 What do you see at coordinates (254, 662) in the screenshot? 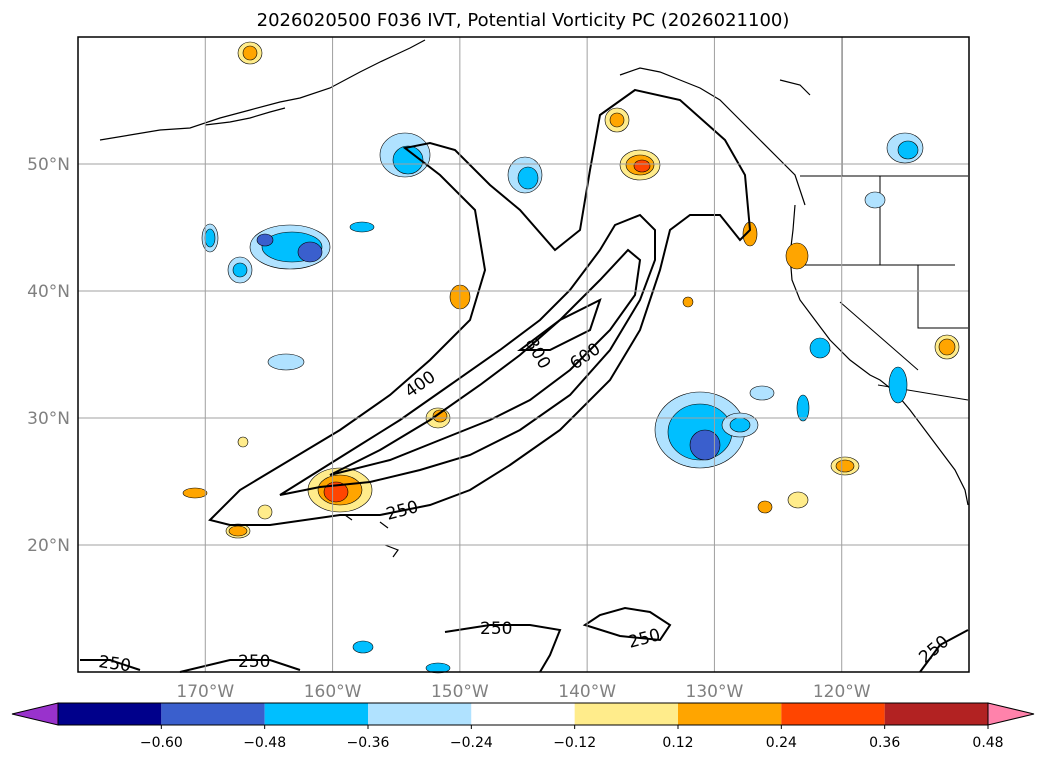
I see `contour-label-250-e: 250` at bounding box center [254, 662].